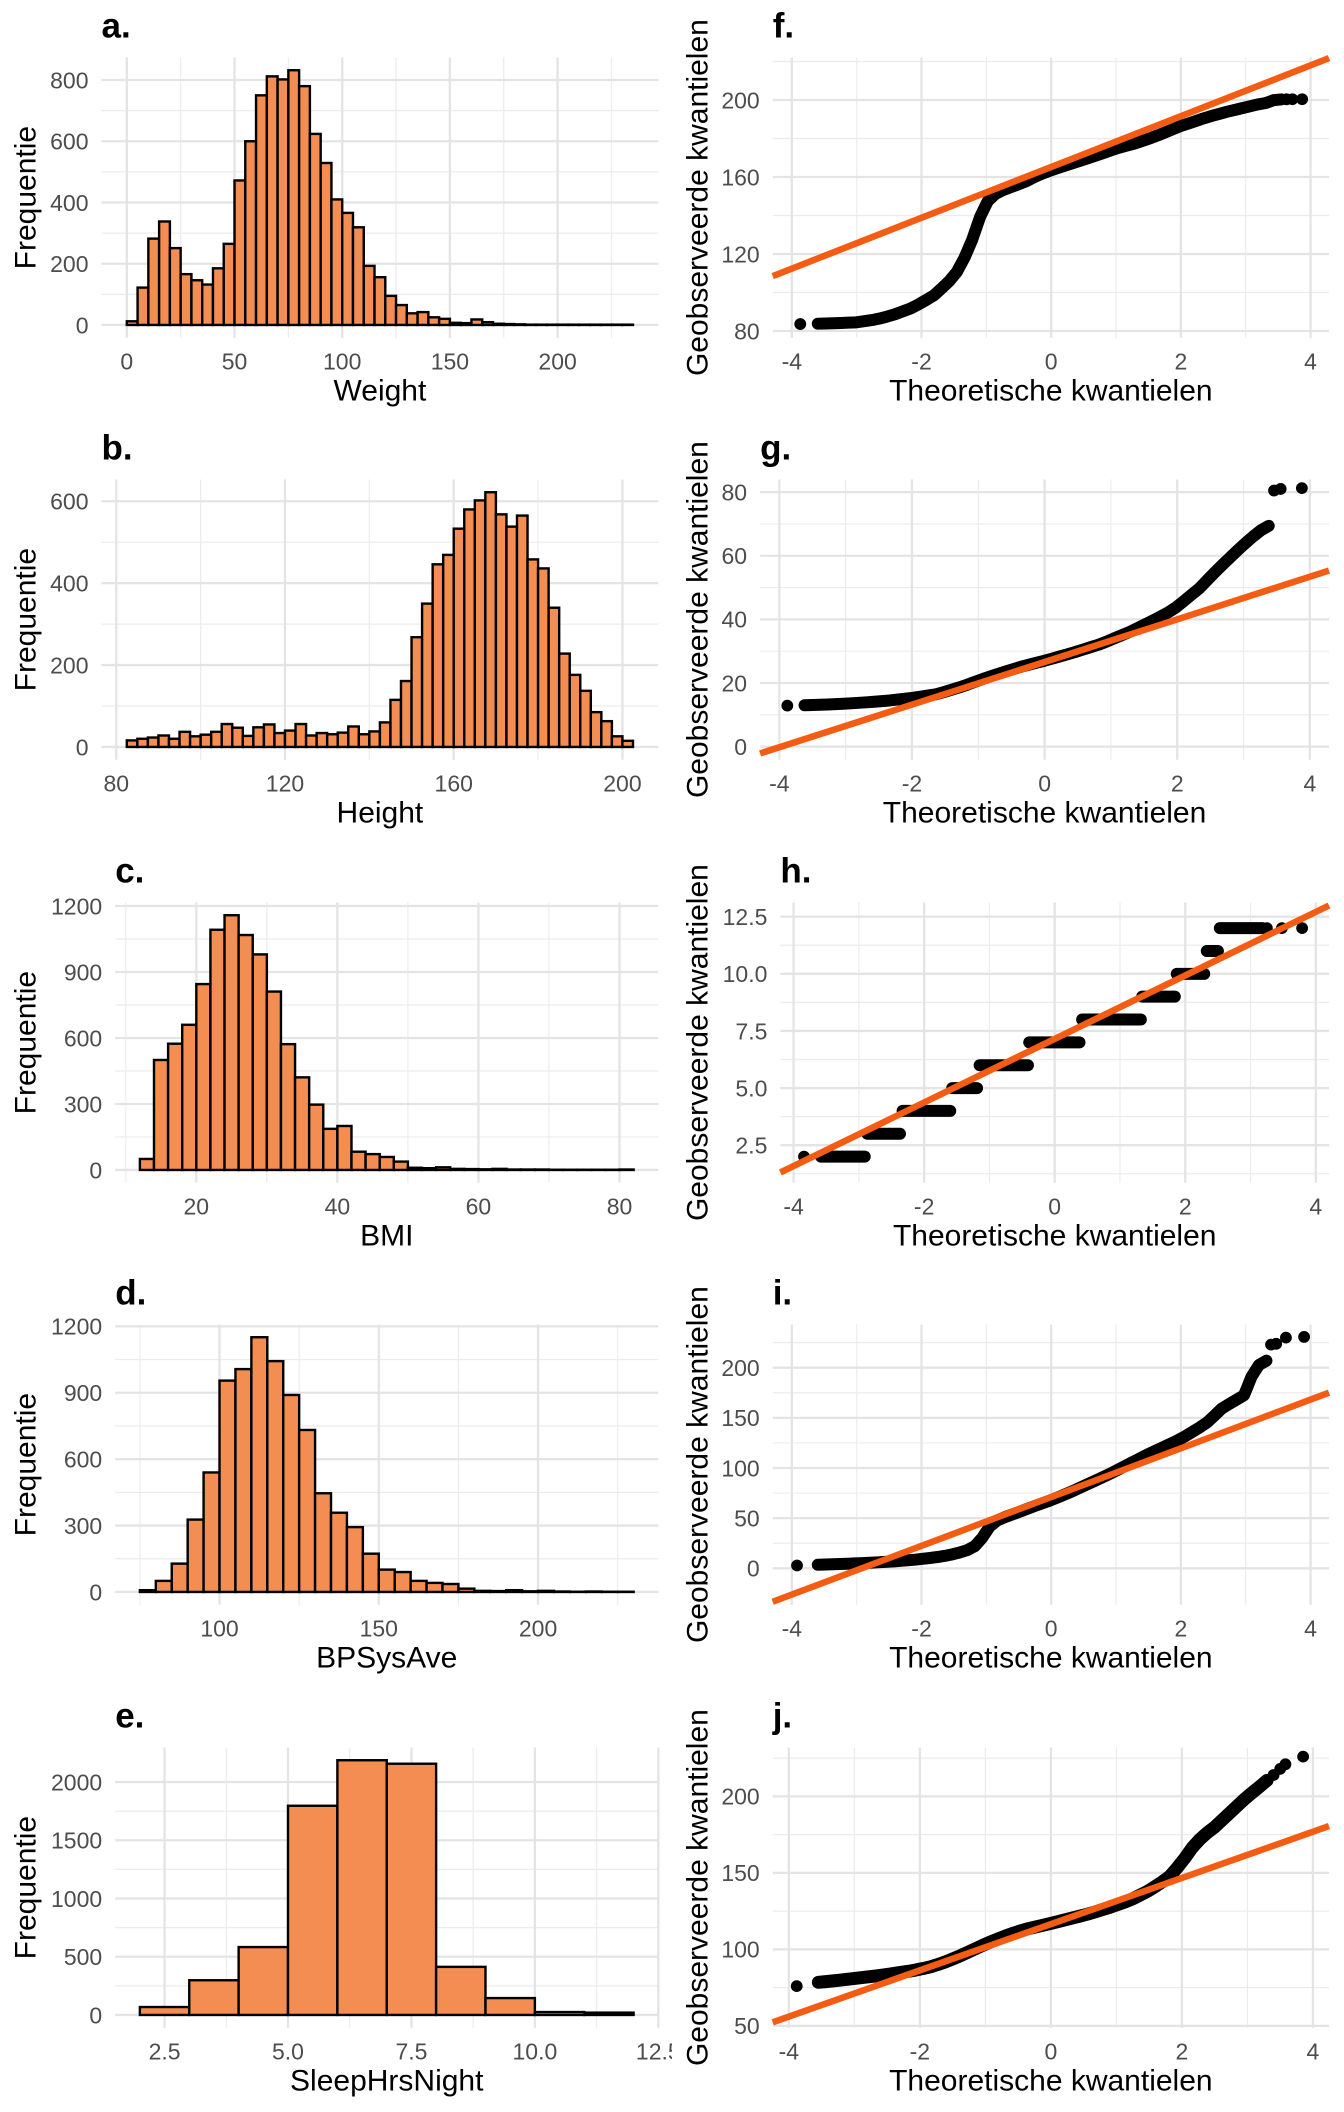  I want to click on svg-text: i., so click(782, 1293).